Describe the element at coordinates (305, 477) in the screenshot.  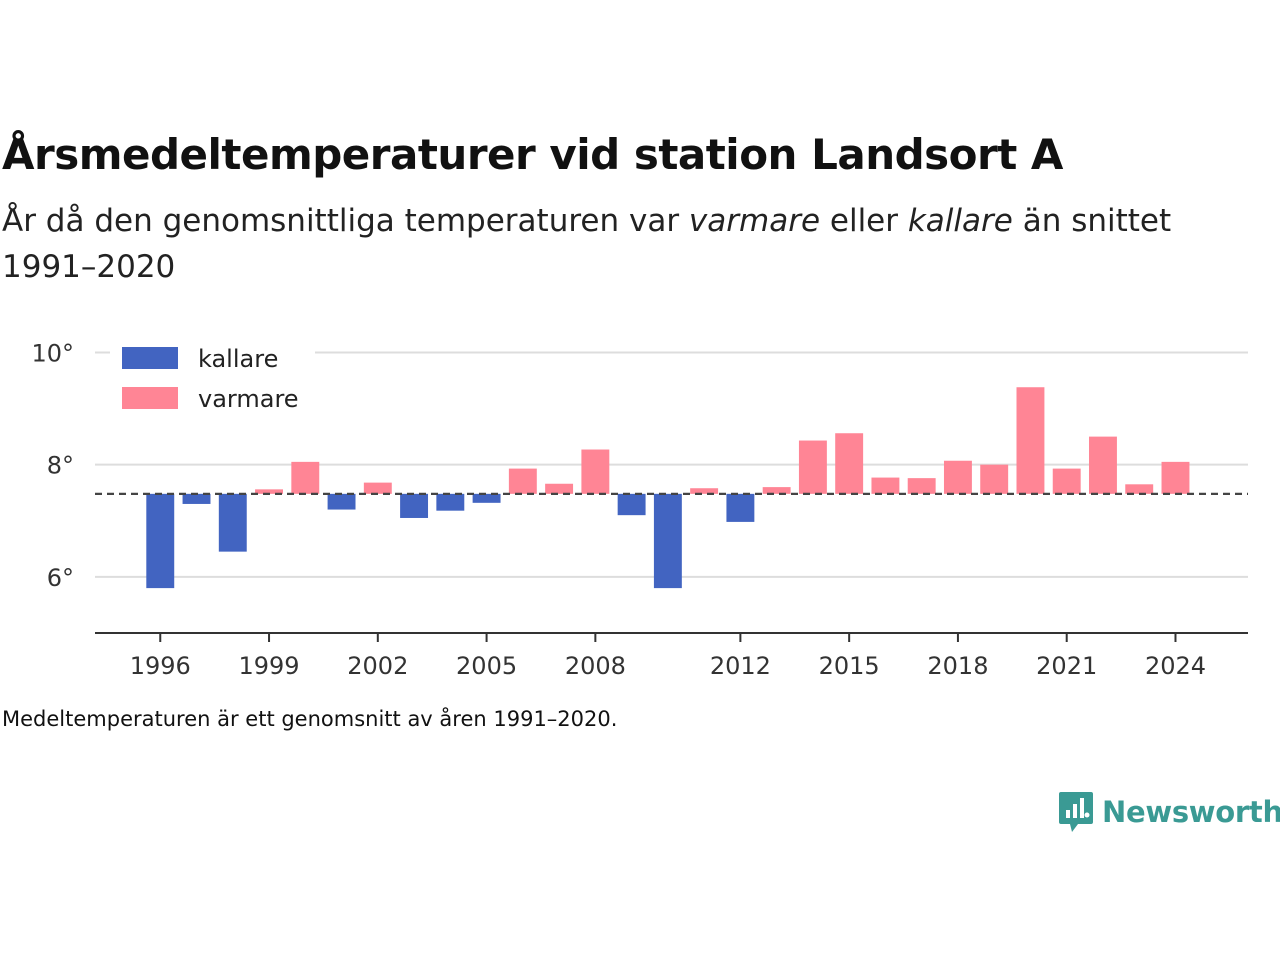
I see `bar-2000-varmare` at that location.